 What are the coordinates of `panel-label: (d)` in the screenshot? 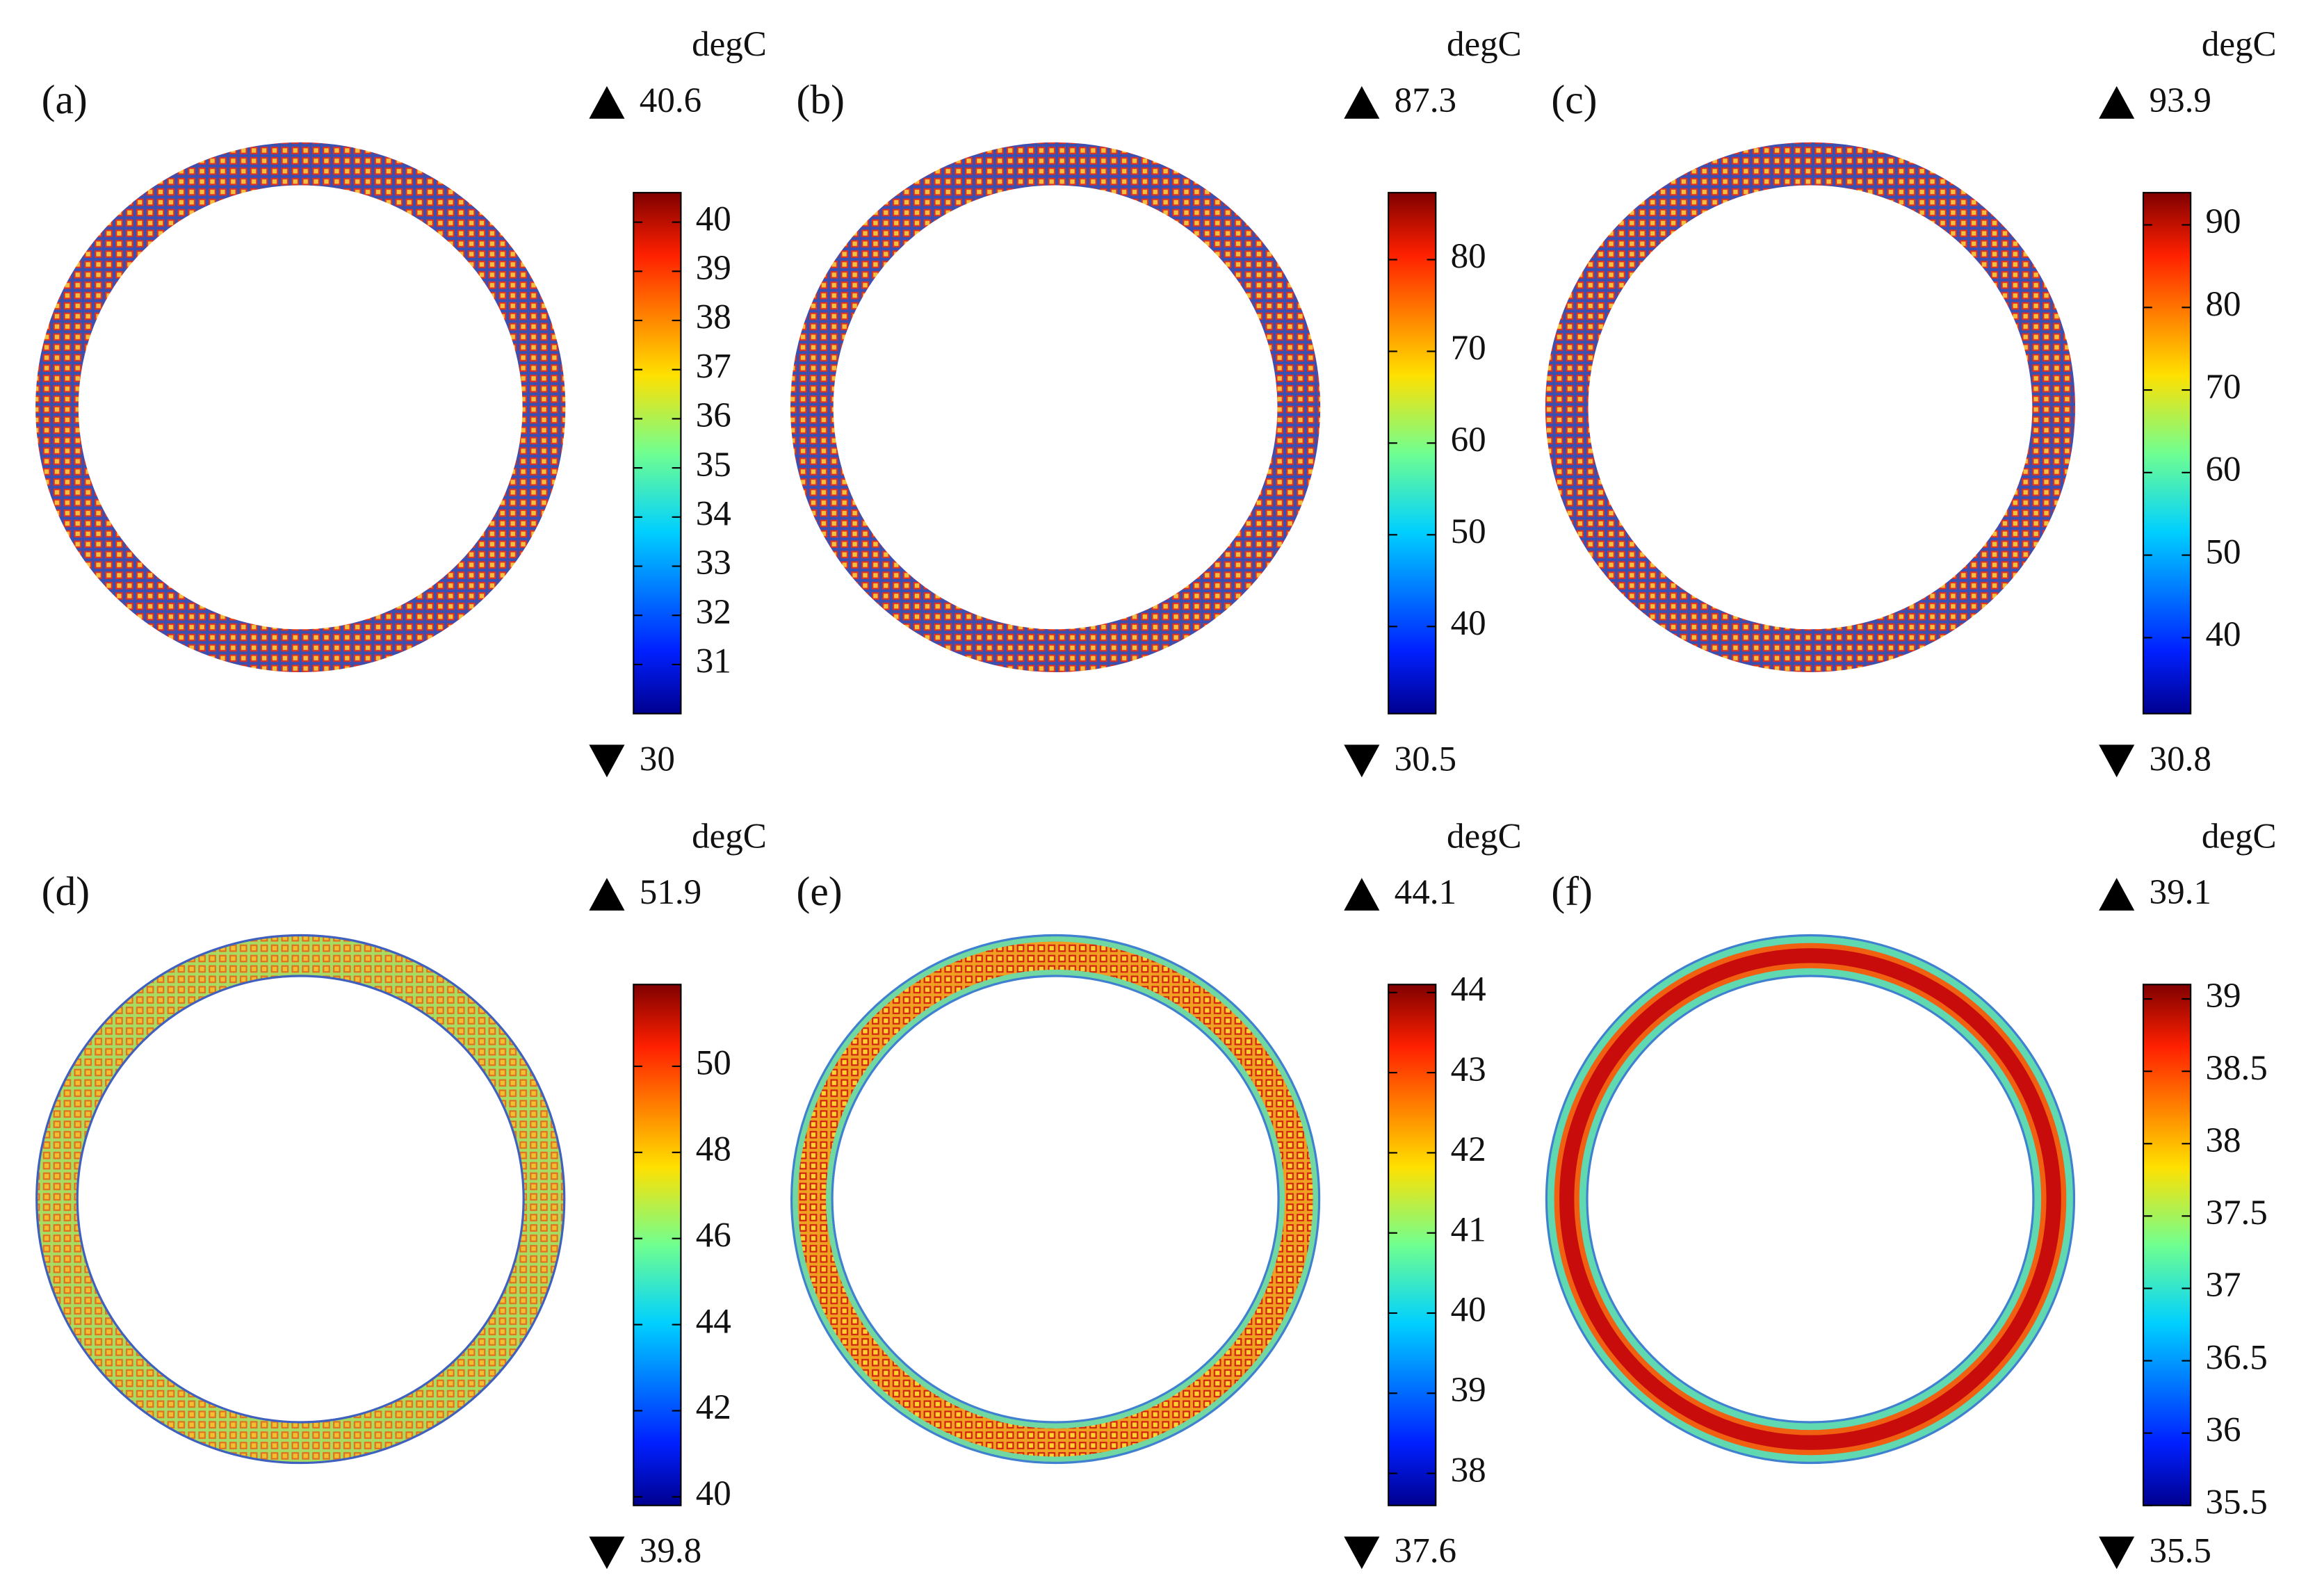 It's located at (66, 891).